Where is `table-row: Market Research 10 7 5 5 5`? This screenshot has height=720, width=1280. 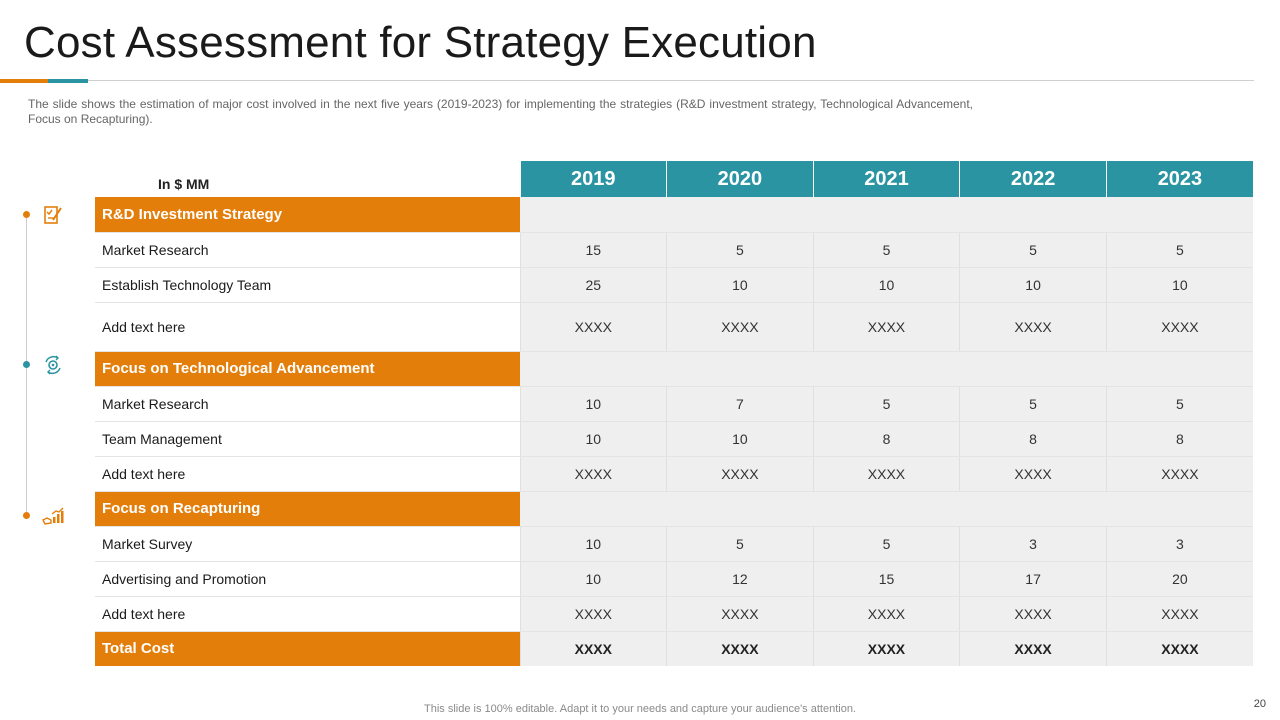
table-row: Market Research 10 7 5 5 5 is located at coordinates (674, 404).